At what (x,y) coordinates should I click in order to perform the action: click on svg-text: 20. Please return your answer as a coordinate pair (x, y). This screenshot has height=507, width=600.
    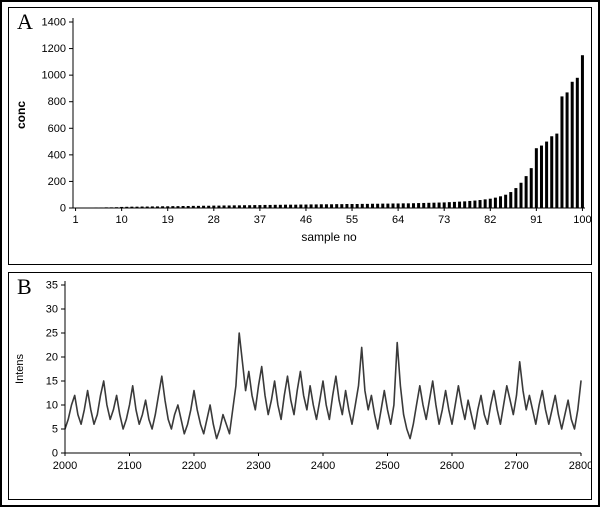
    Looking at the image, I should click on (52, 358).